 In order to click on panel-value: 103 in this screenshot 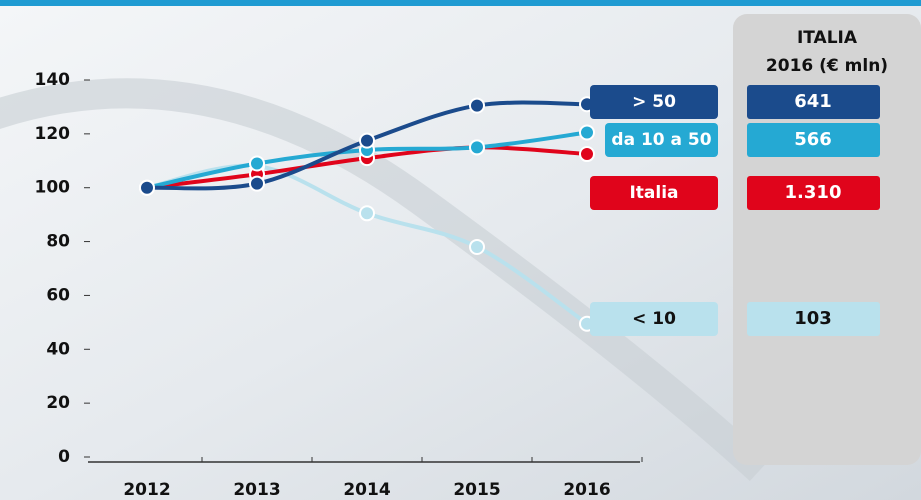, I will do `click(813, 318)`.